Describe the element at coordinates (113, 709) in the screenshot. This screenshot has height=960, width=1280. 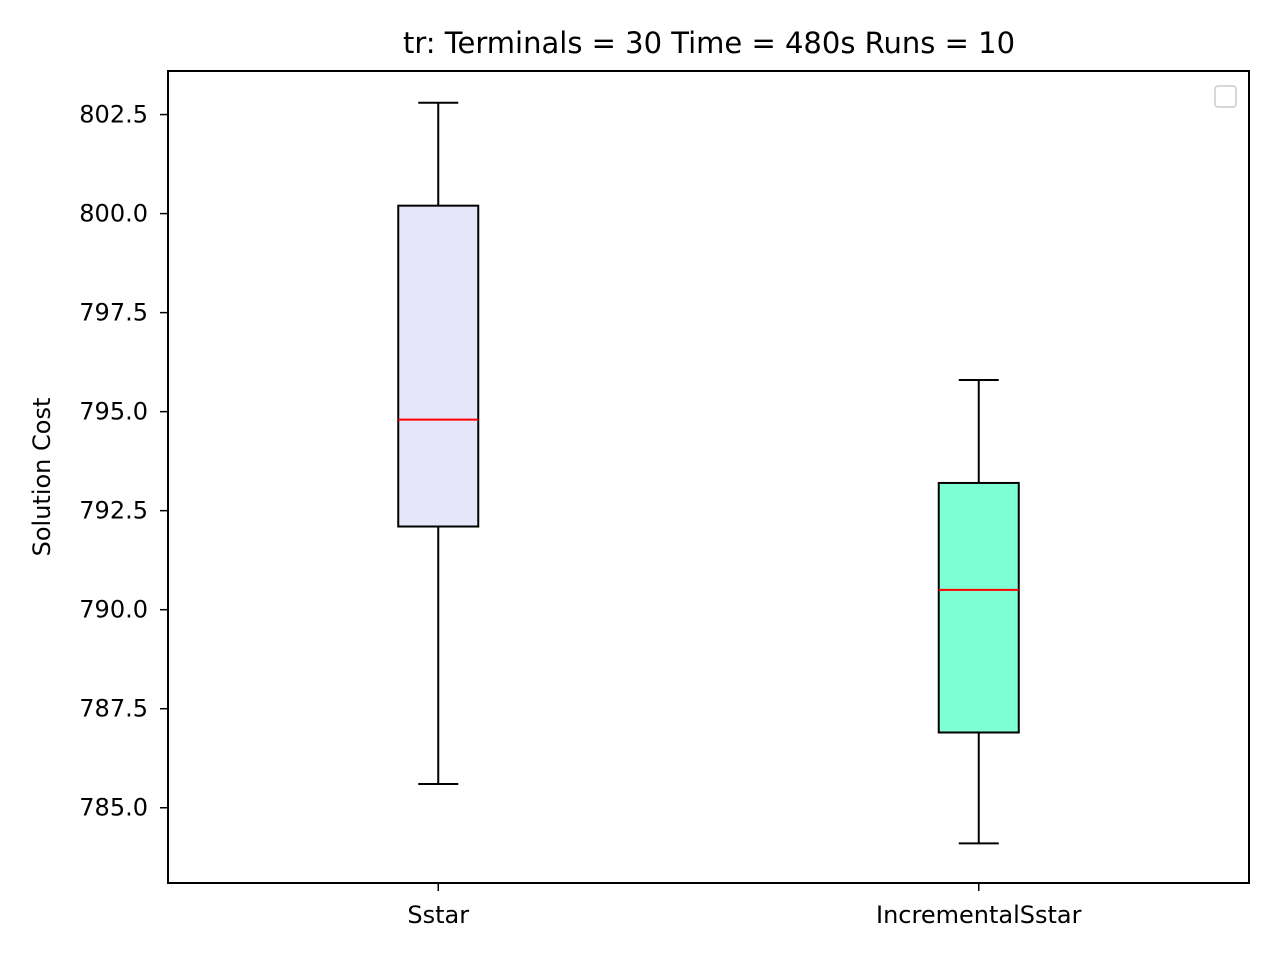
I see `y-tick-label: 787.5` at that location.